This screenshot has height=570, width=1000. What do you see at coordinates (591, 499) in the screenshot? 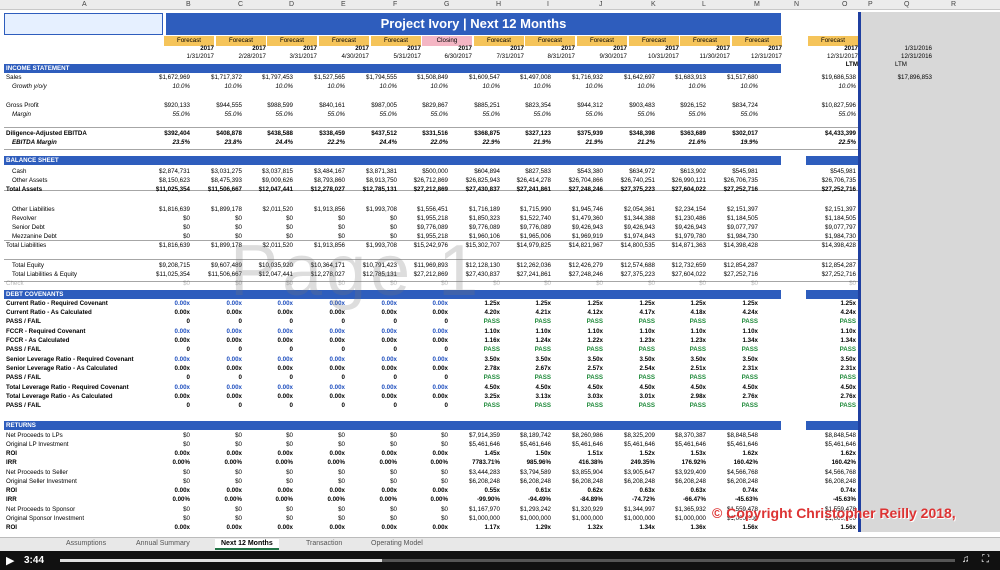
I see `data-cell: -84.89%` at bounding box center [591, 499].